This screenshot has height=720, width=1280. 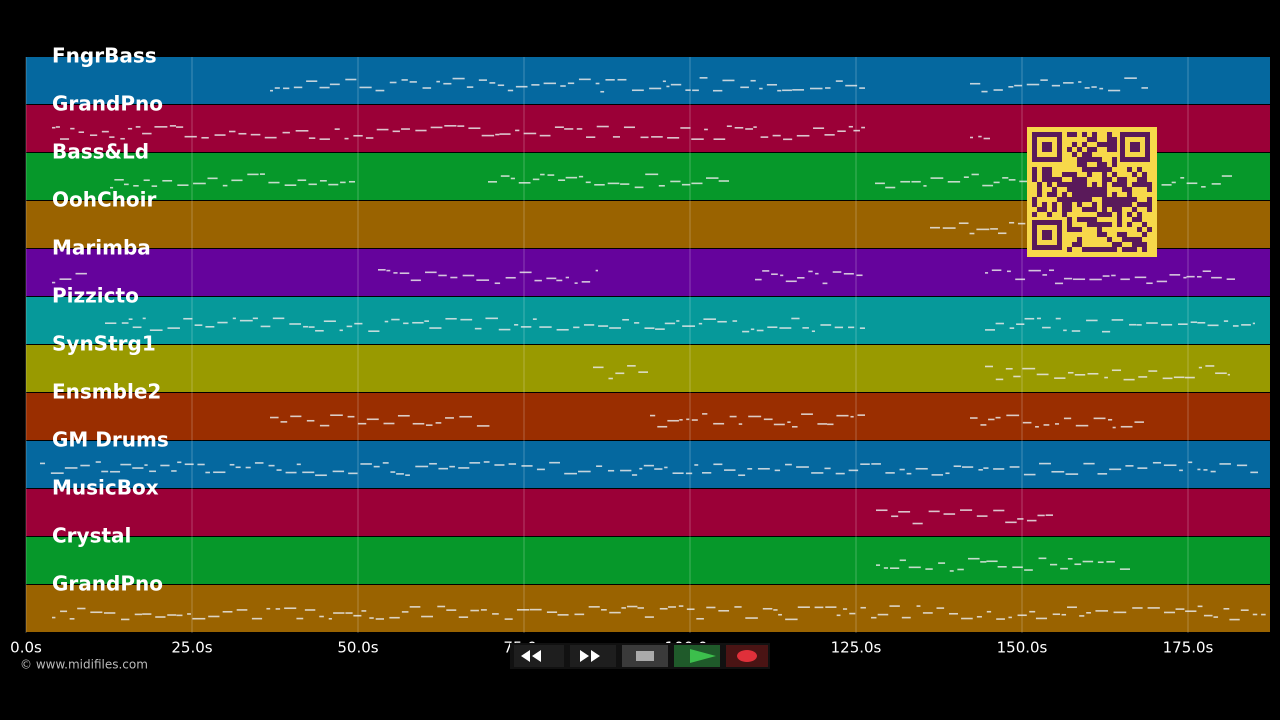 I want to click on record-button, so click(x=747, y=656).